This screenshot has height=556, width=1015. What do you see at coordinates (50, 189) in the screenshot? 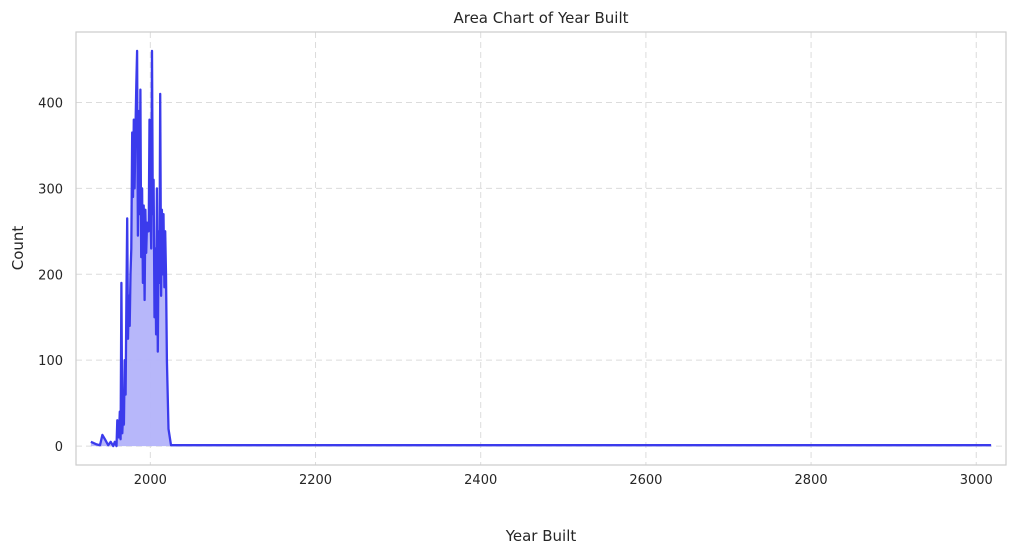
I see `y-tick-label: 300` at bounding box center [50, 189].